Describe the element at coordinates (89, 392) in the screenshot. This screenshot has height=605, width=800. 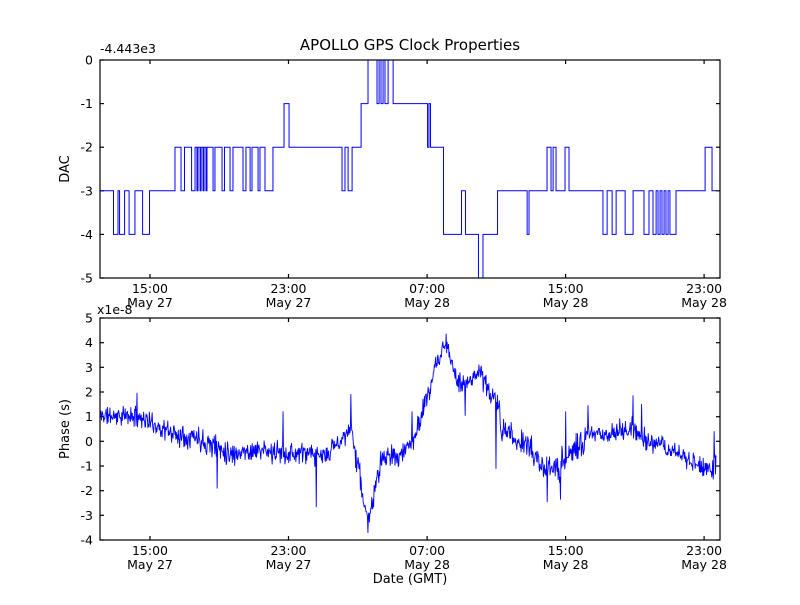
I see `y-tick-label: 2` at that location.